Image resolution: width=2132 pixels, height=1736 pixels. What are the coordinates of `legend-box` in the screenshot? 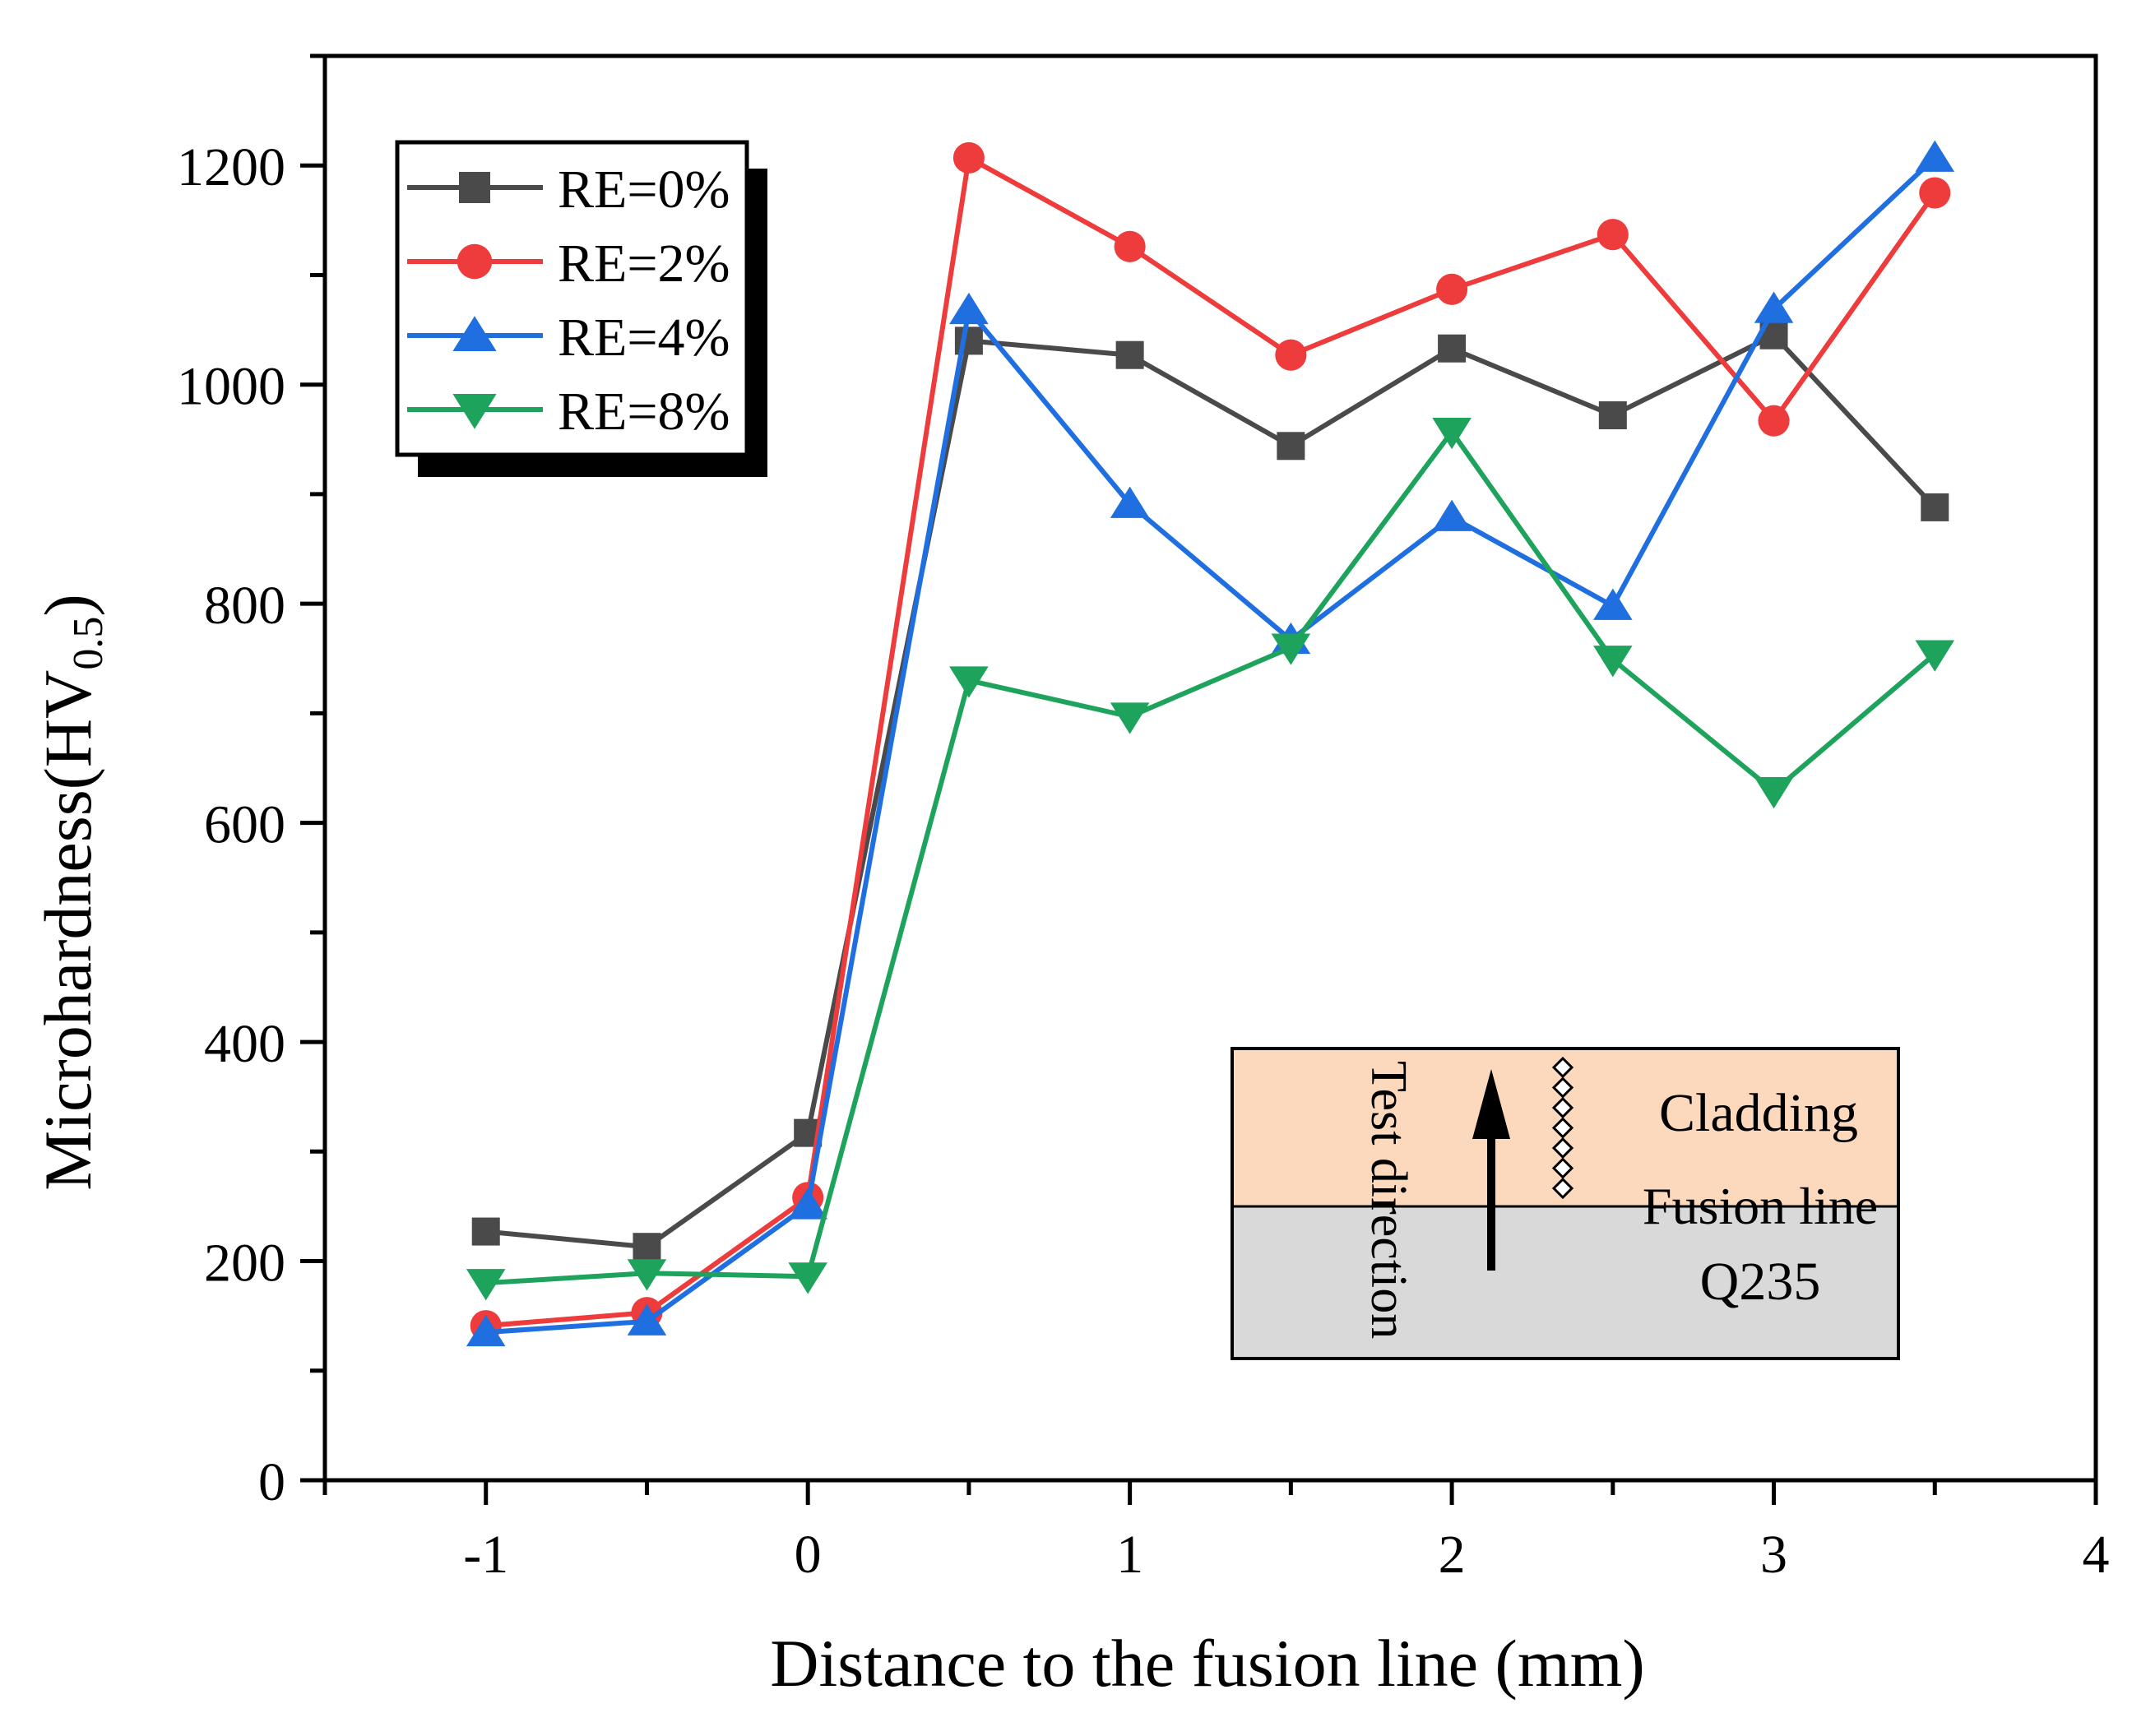 It's located at (572, 298).